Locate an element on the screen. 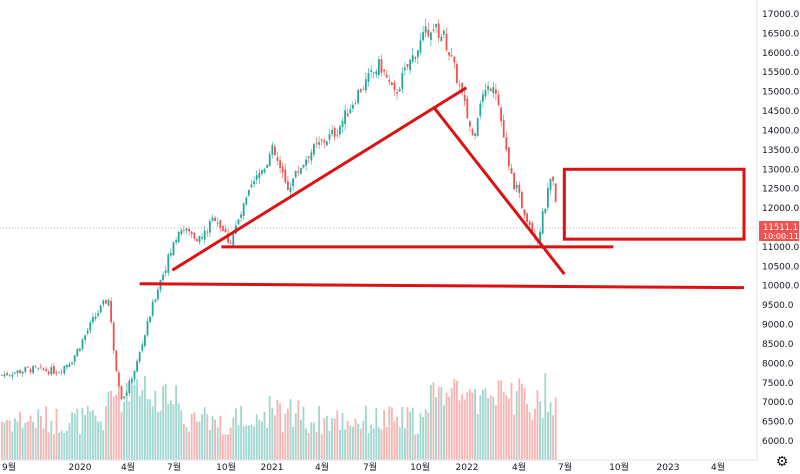 The image size is (800, 474). gear-icon: ⚙ is located at coordinates (782, 462).